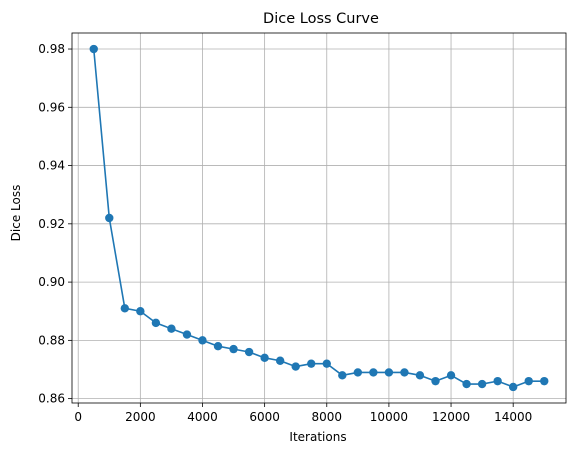 This screenshot has width=576, height=455. What do you see at coordinates (51, 340) in the screenshot?
I see `y-tick-label: 0.88` at bounding box center [51, 340].